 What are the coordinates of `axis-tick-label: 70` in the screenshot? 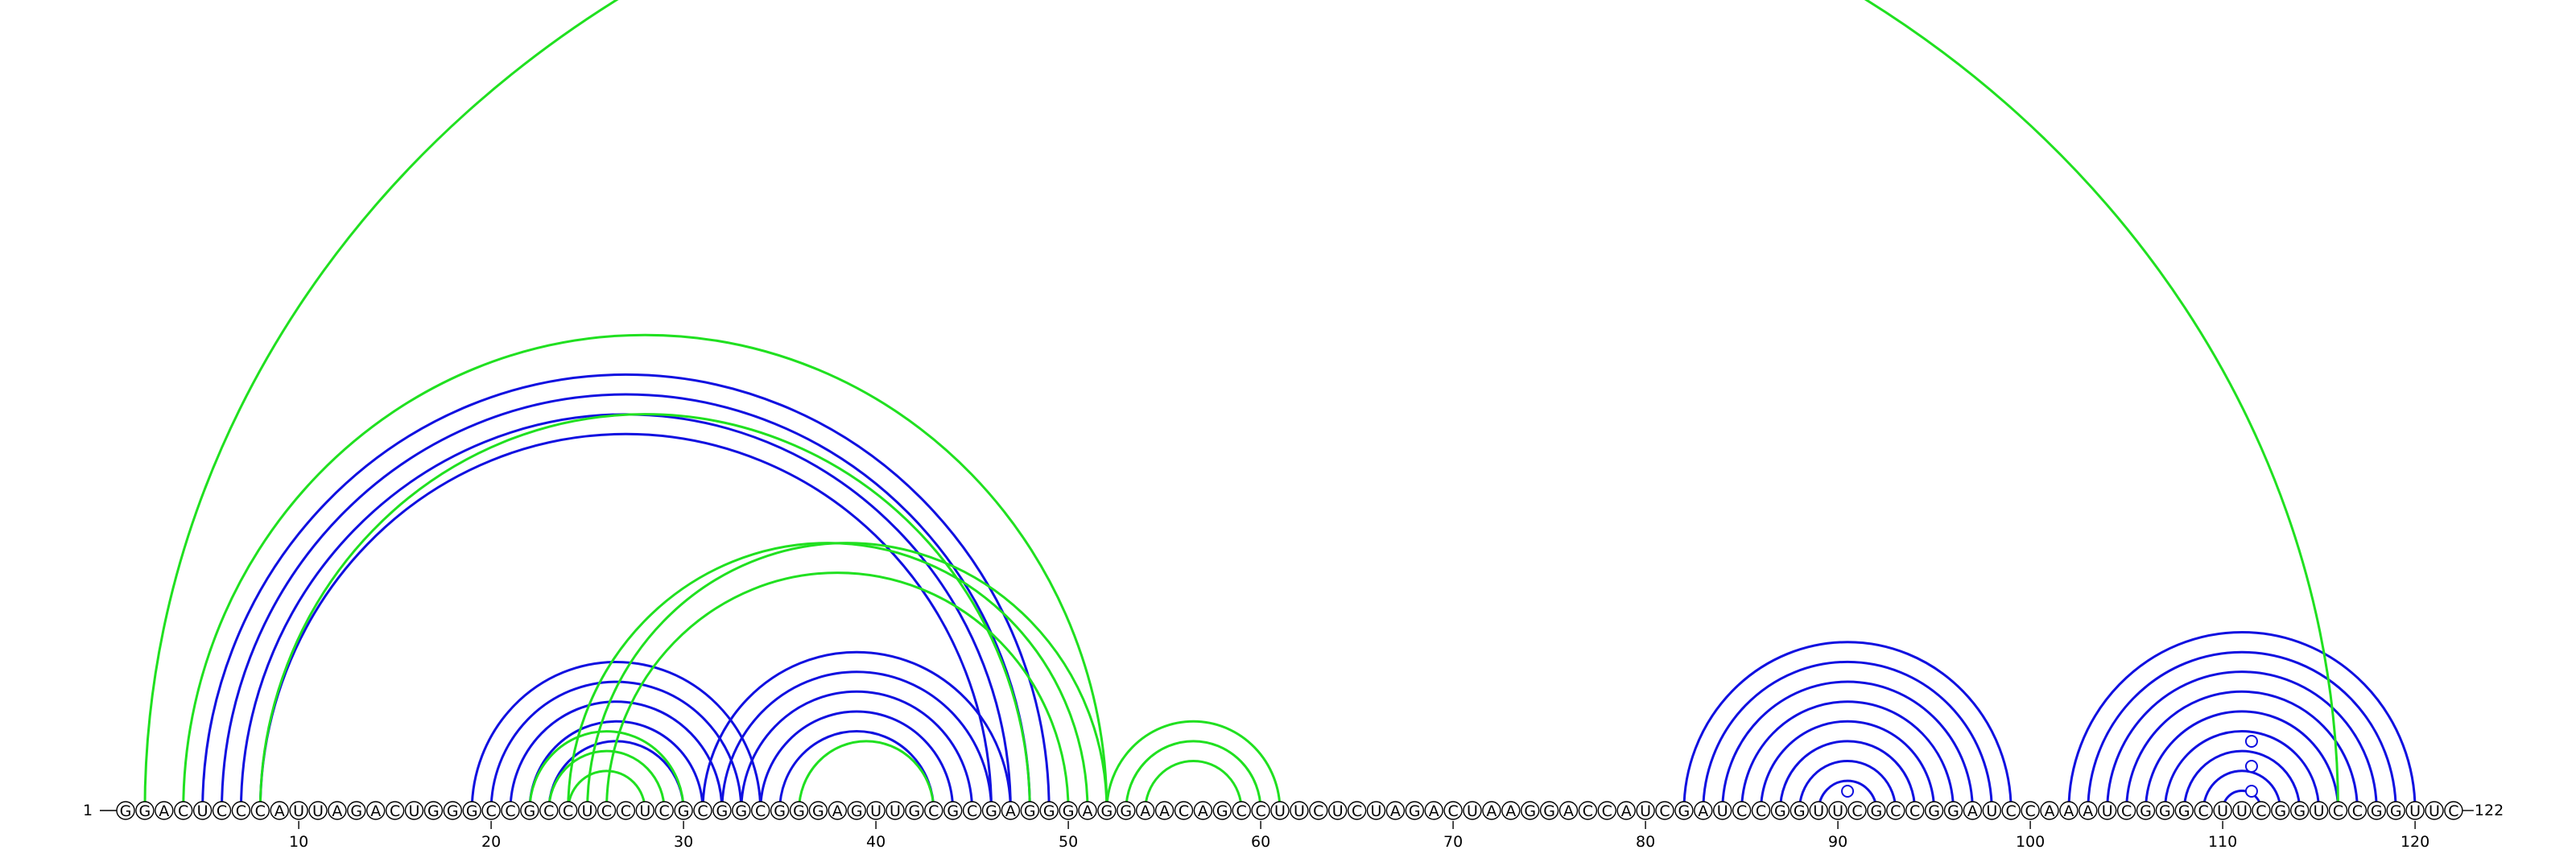 It's located at (1453, 842).